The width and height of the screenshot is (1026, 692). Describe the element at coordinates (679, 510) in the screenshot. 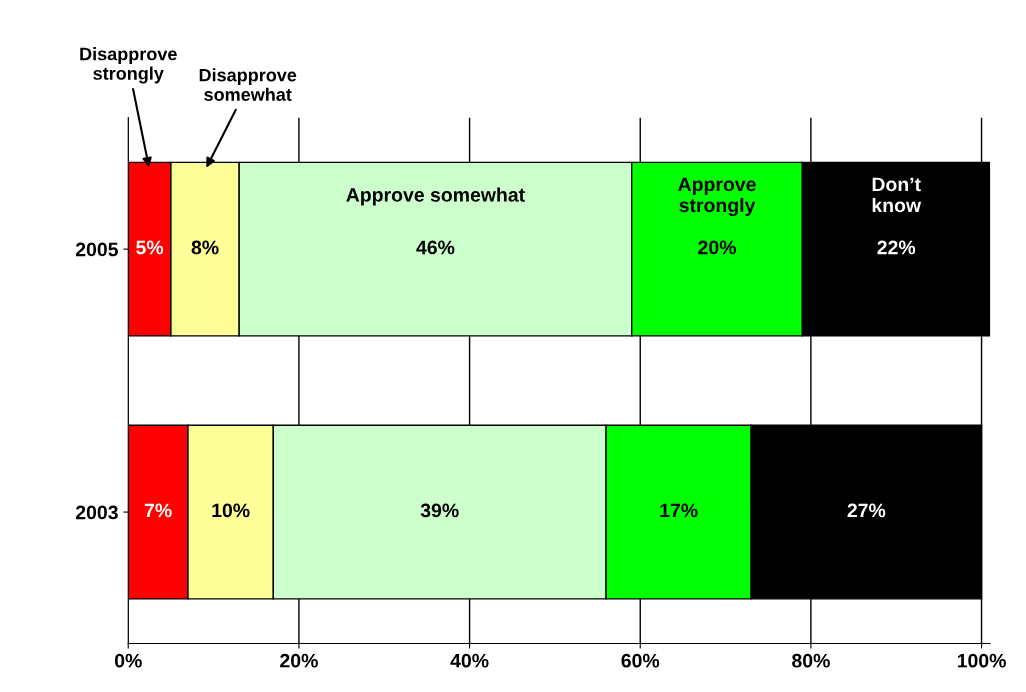

I see `data-label: 17%` at that location.